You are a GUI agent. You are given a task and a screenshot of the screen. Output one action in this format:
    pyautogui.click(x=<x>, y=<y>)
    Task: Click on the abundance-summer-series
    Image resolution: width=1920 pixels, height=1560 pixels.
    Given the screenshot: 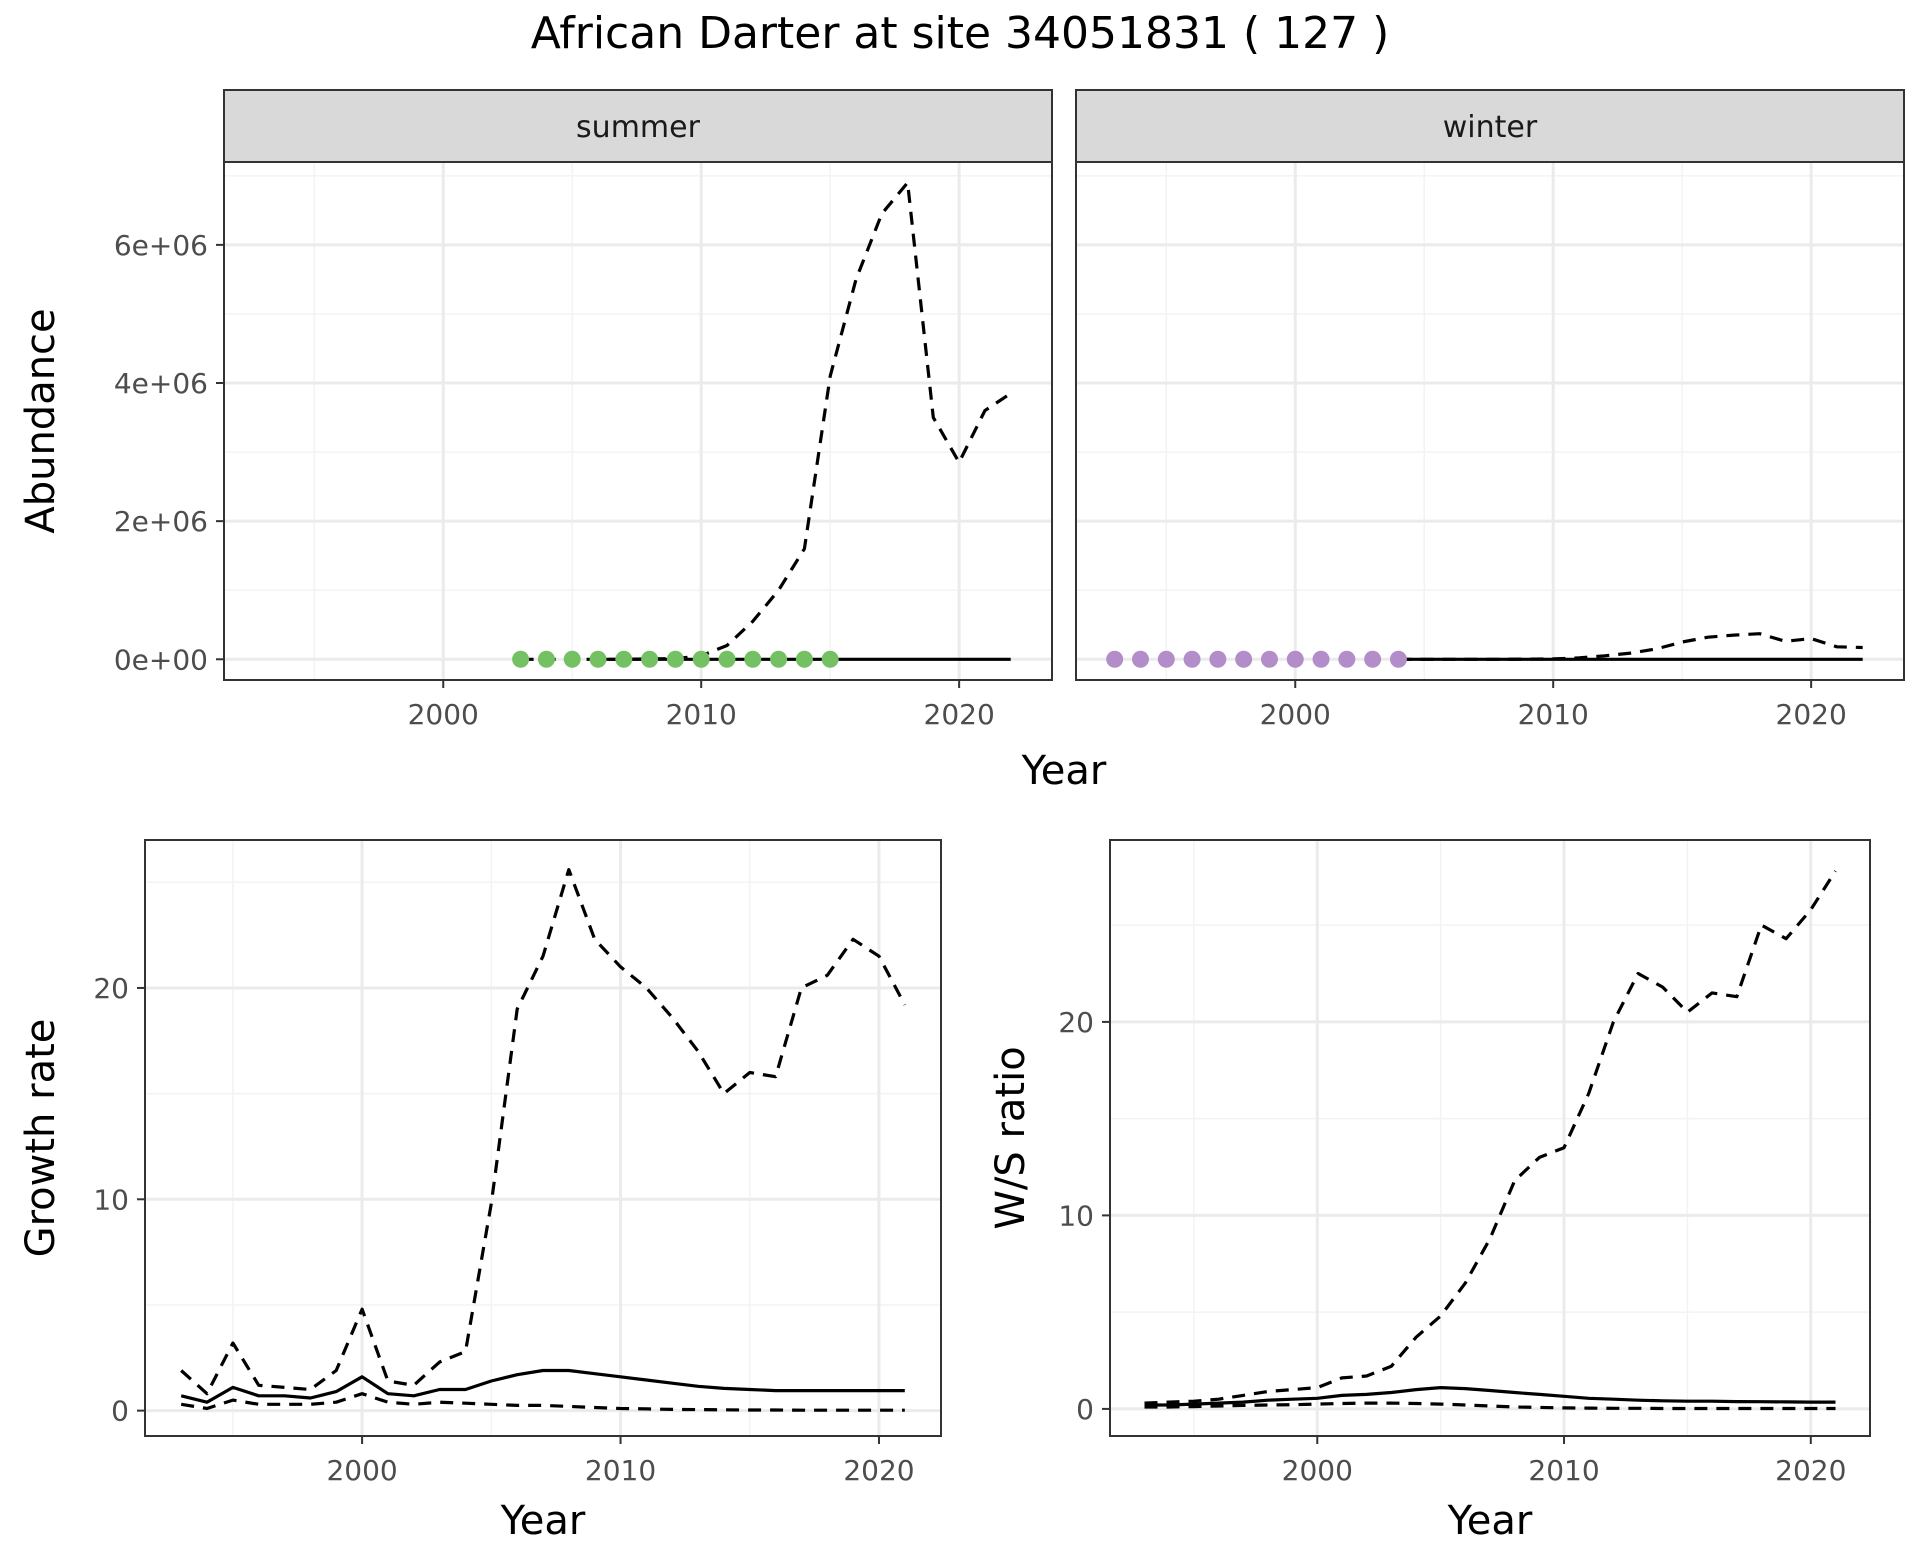 What is the action you would take?
    pyautogui.click(x=762, y=424)
    